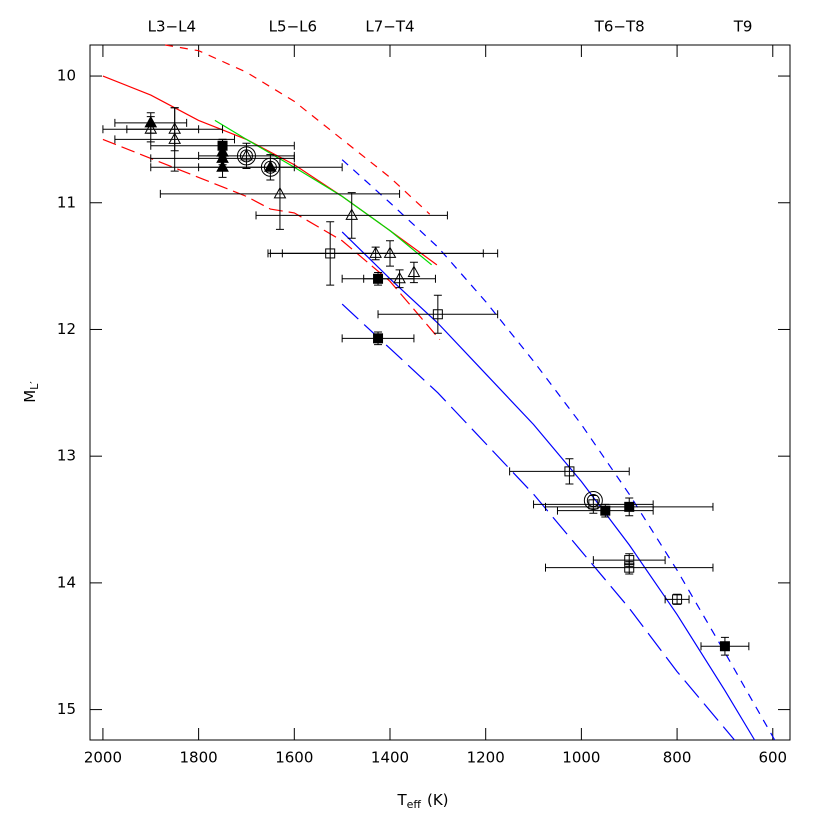  What do you see at coordinates (66, 582) in the screenshot?
I see `y-tick-label: 14` at bounding box center [66, 582].